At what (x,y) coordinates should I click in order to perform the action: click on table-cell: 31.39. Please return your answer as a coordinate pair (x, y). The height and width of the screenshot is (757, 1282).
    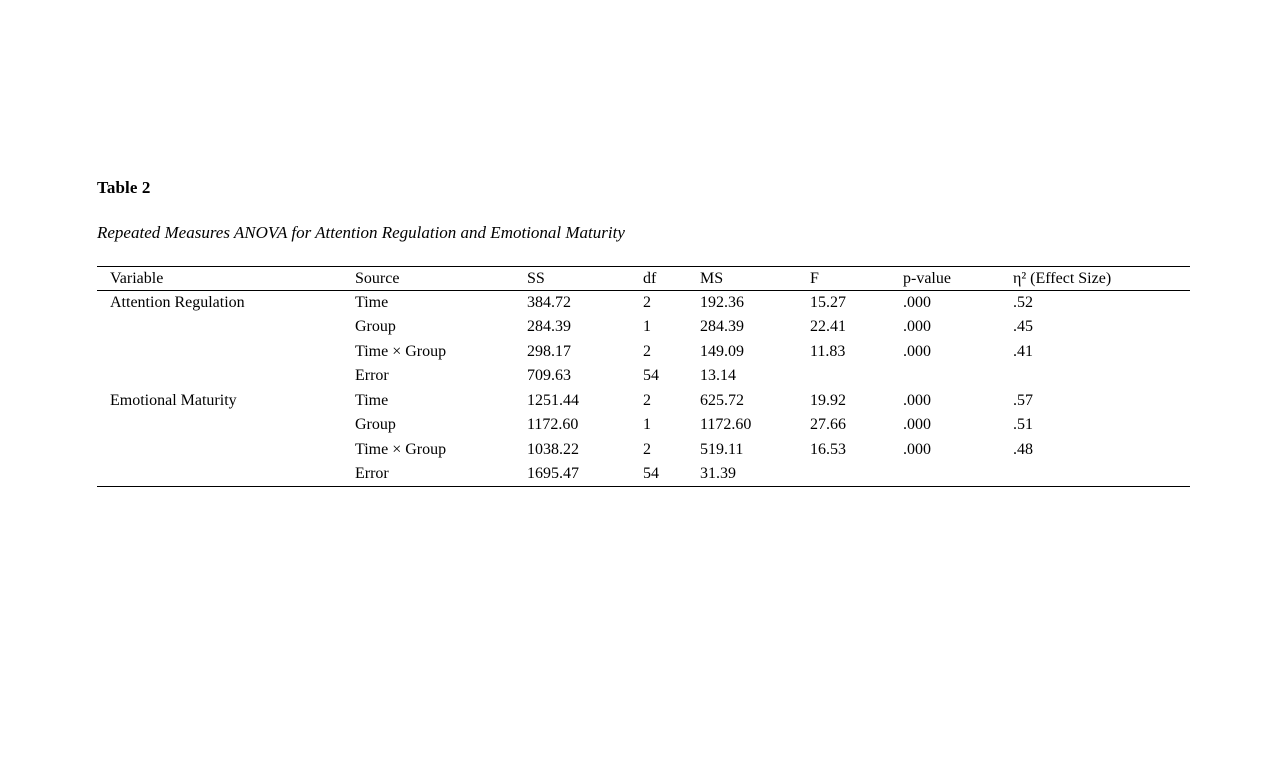
    Looking at the image, I should click on (718, 473).